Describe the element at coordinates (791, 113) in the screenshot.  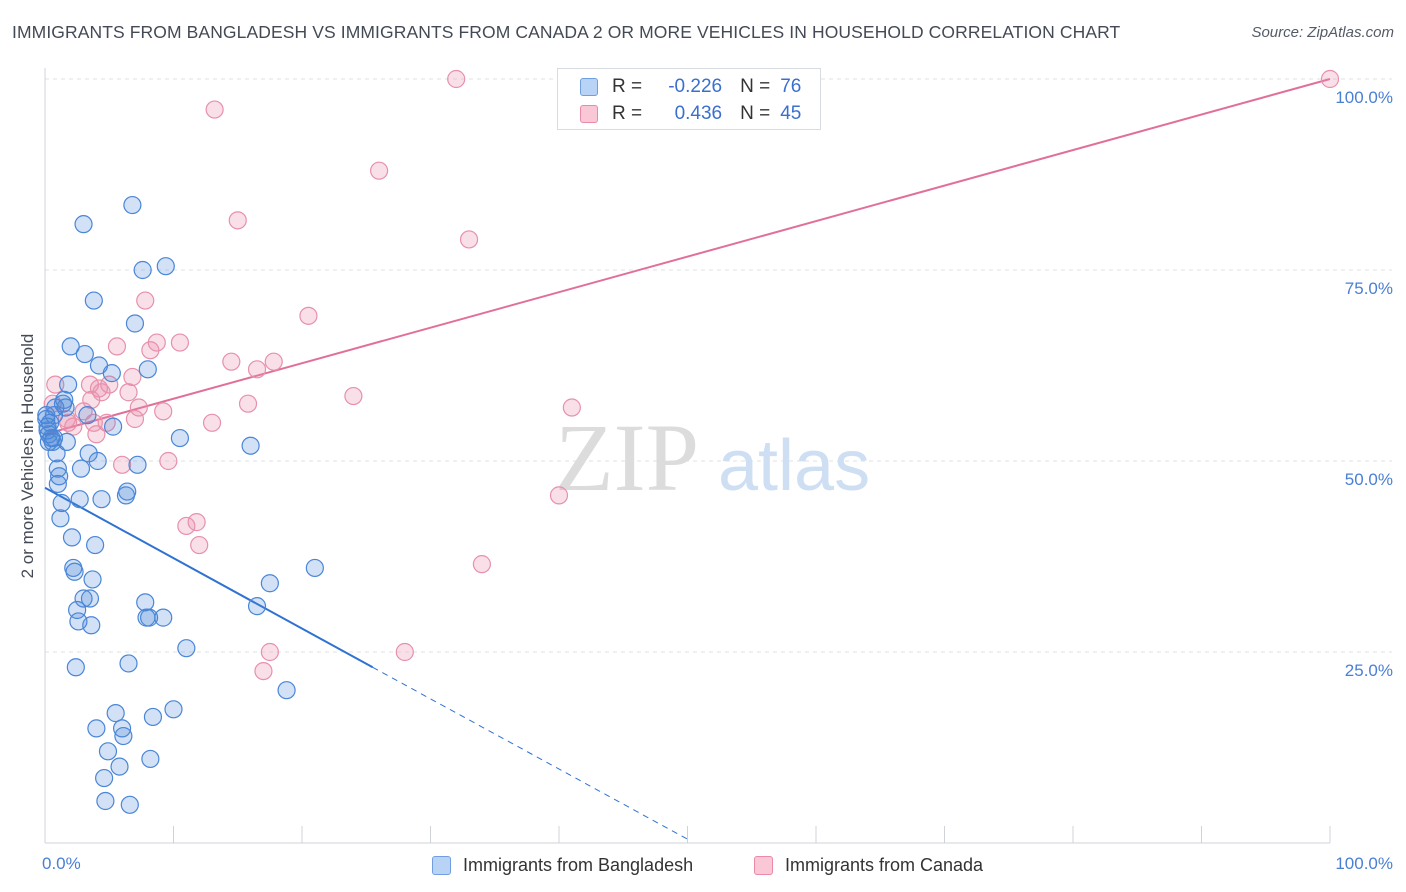
I see `legend-n-value: 45` at that location.